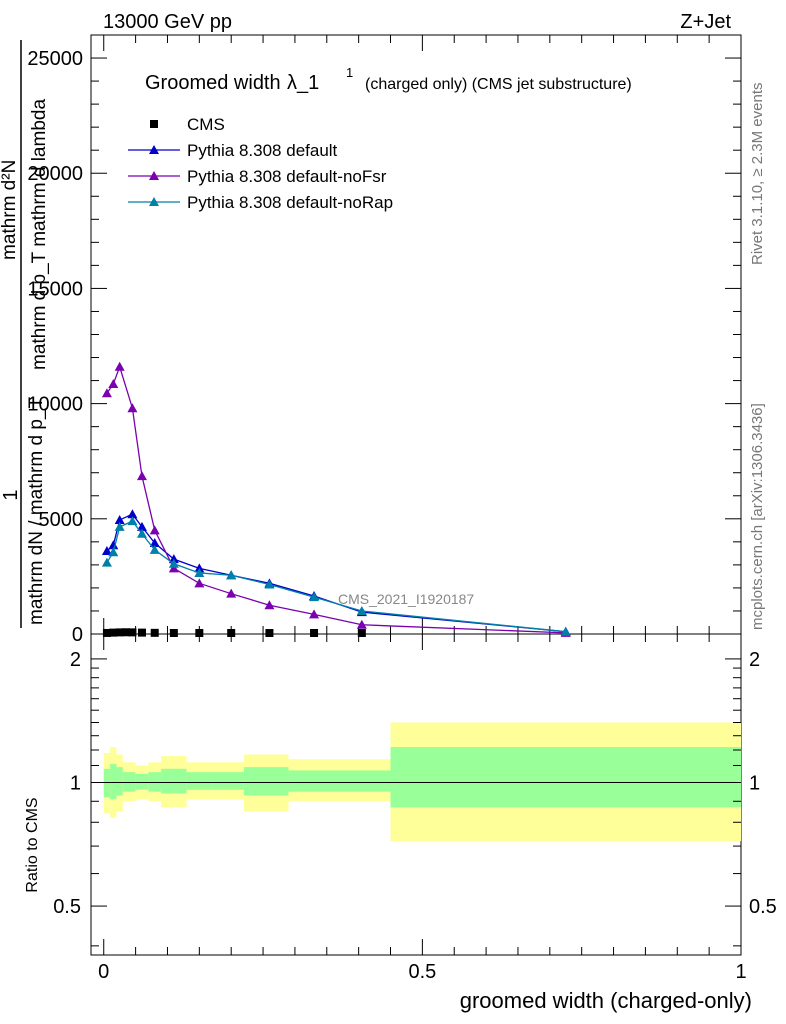 This screenshot has height=1024, width=786. I want to click on legend-label-2: Pythia 8.308 default-noFsr, so click(287, 176).